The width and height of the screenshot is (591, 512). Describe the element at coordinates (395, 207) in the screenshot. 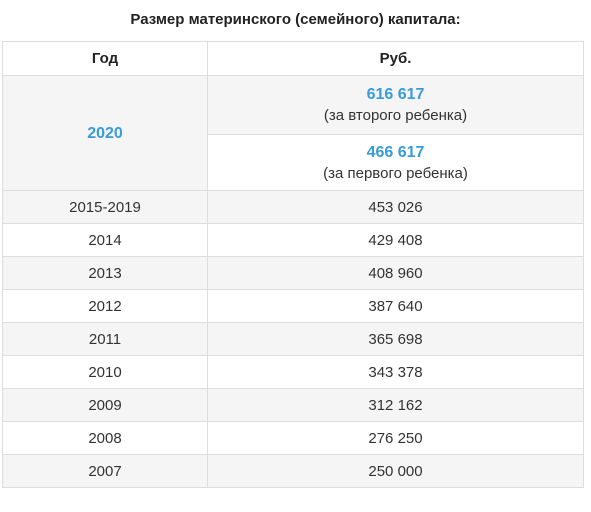

I see `amount-cell: 453 026` at that location.